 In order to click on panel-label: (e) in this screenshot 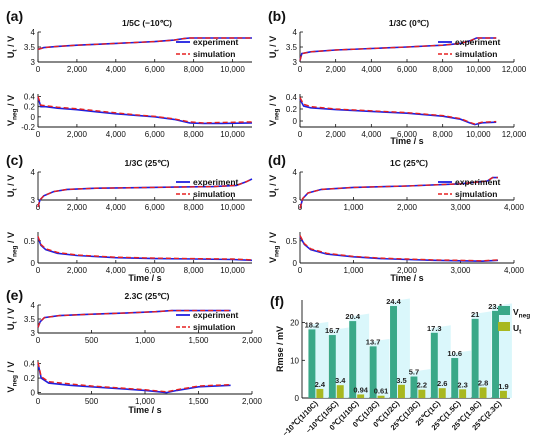, I will do `click(14, 295)`.